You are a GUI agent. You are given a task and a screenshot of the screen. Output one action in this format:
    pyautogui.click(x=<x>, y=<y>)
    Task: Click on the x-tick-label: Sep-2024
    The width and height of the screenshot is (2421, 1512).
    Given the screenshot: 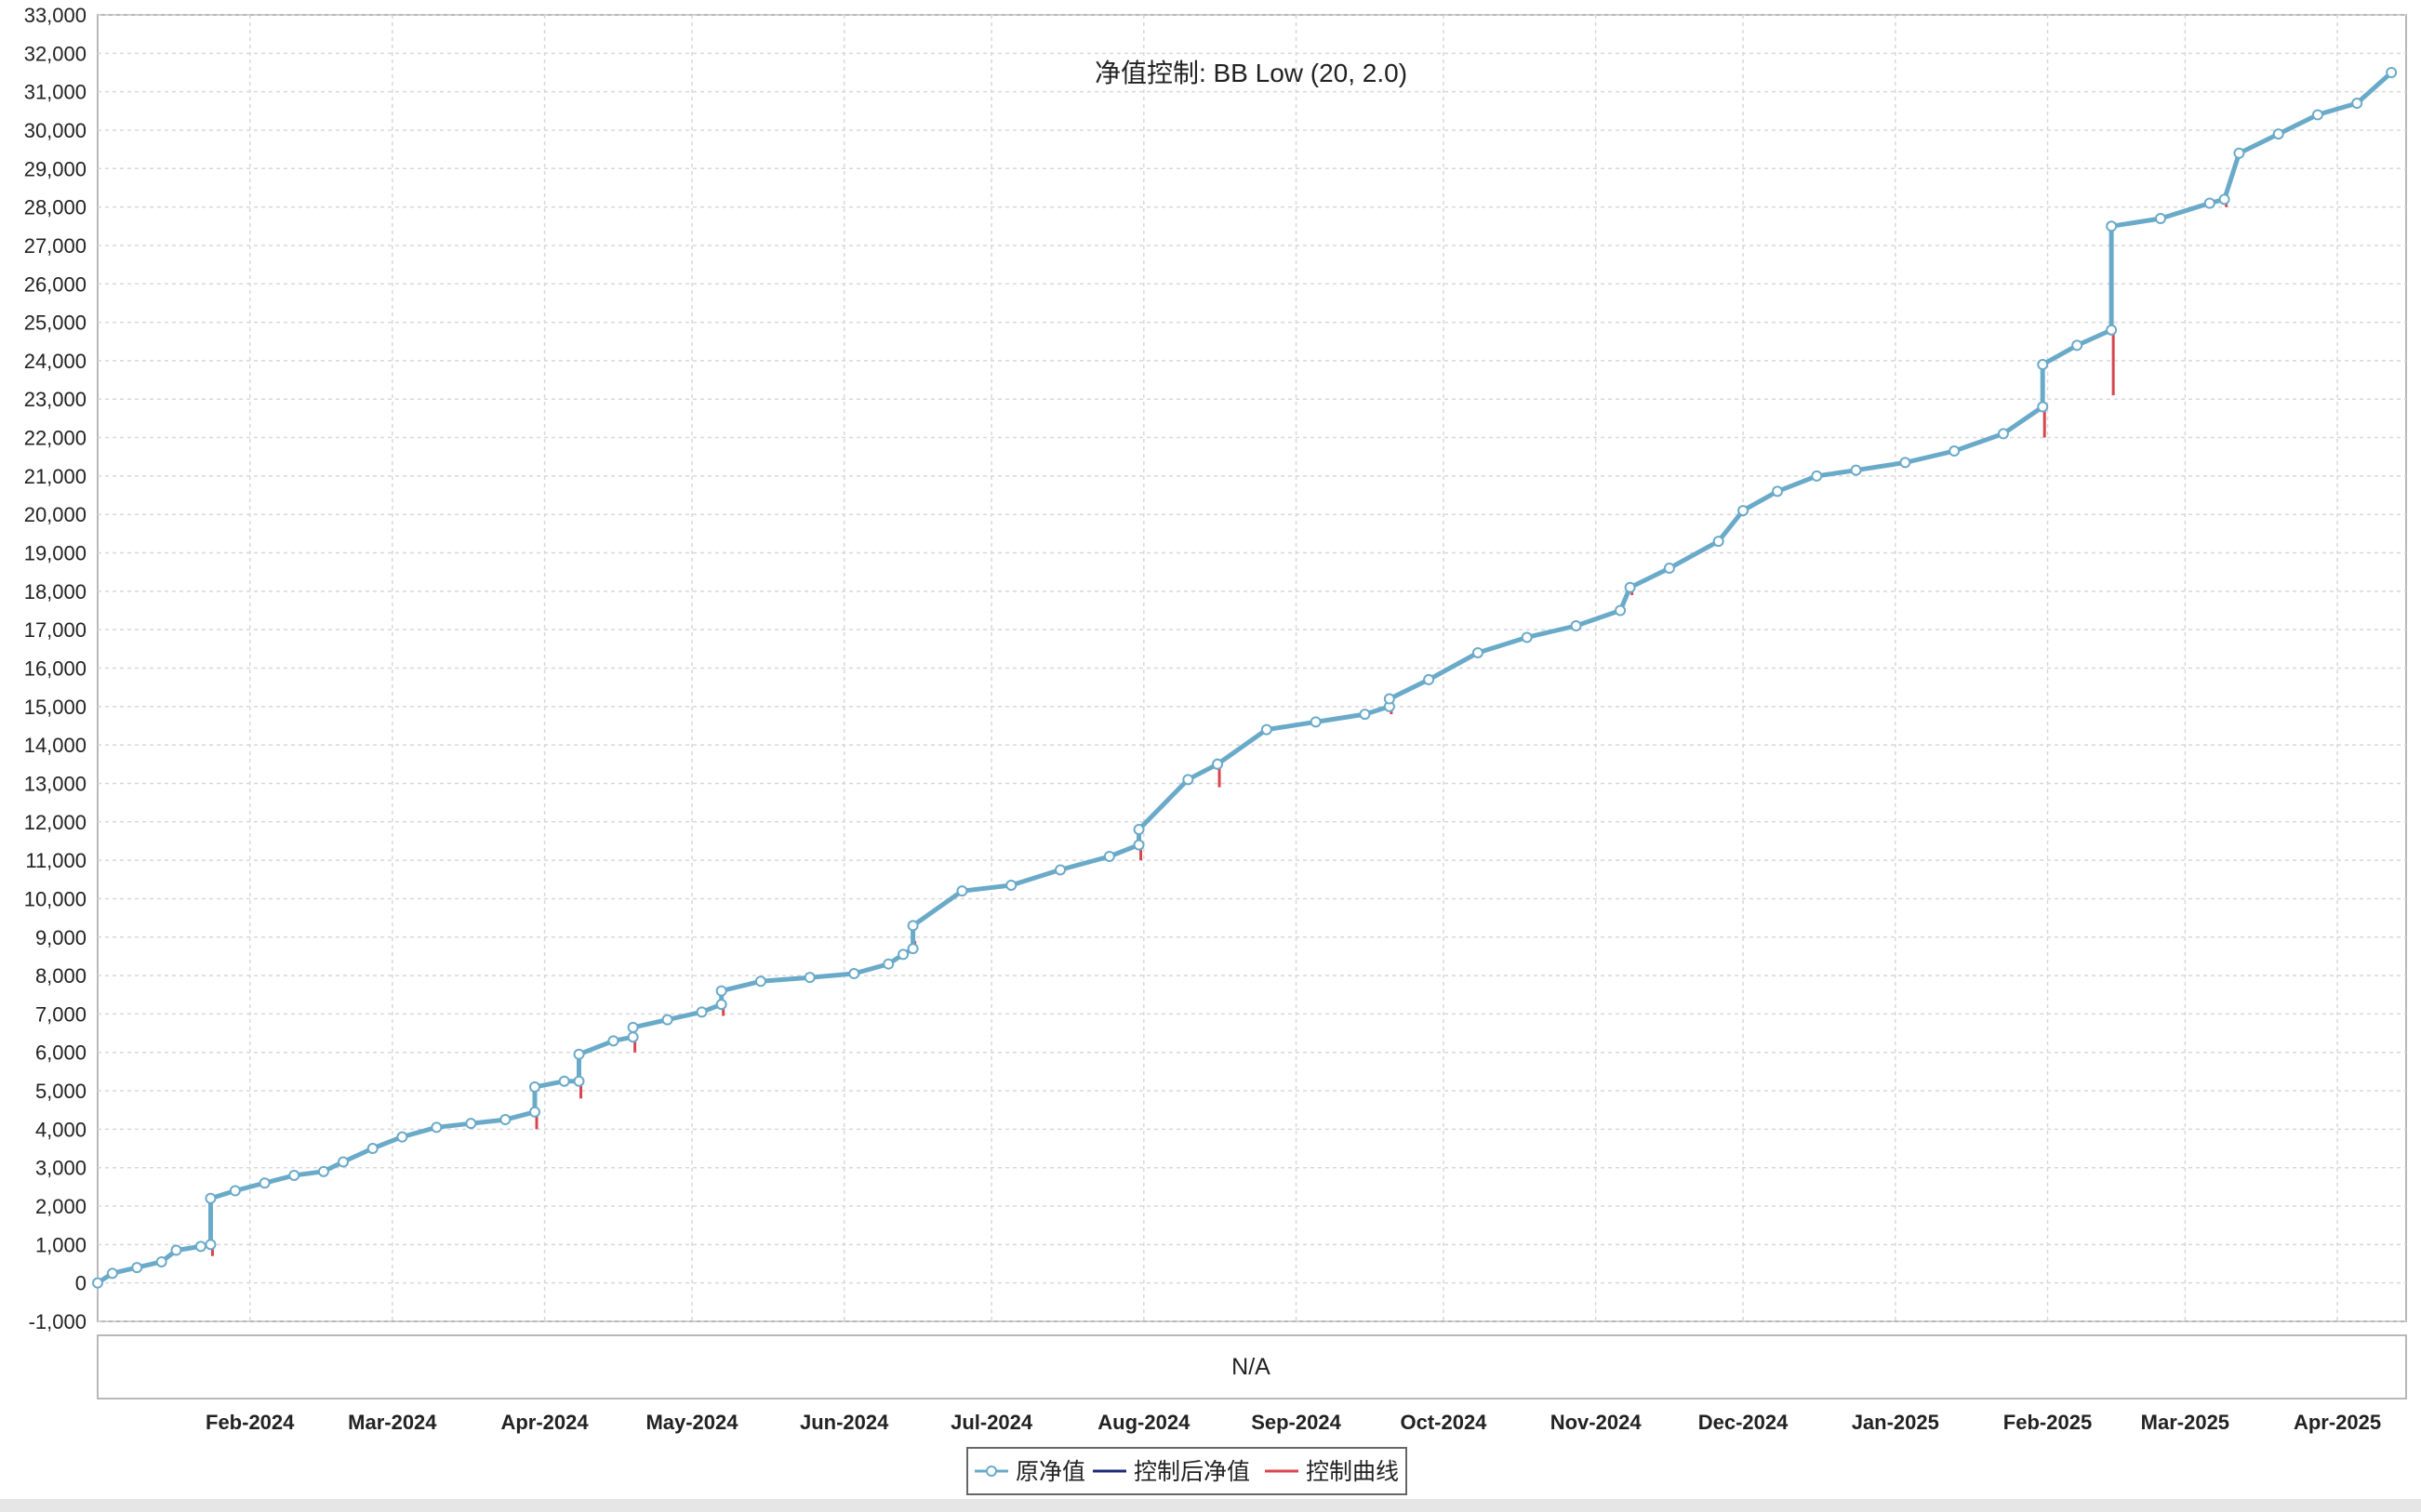 What is the action you would take?
    pyautogui.click(x=1296, y=1422)
    